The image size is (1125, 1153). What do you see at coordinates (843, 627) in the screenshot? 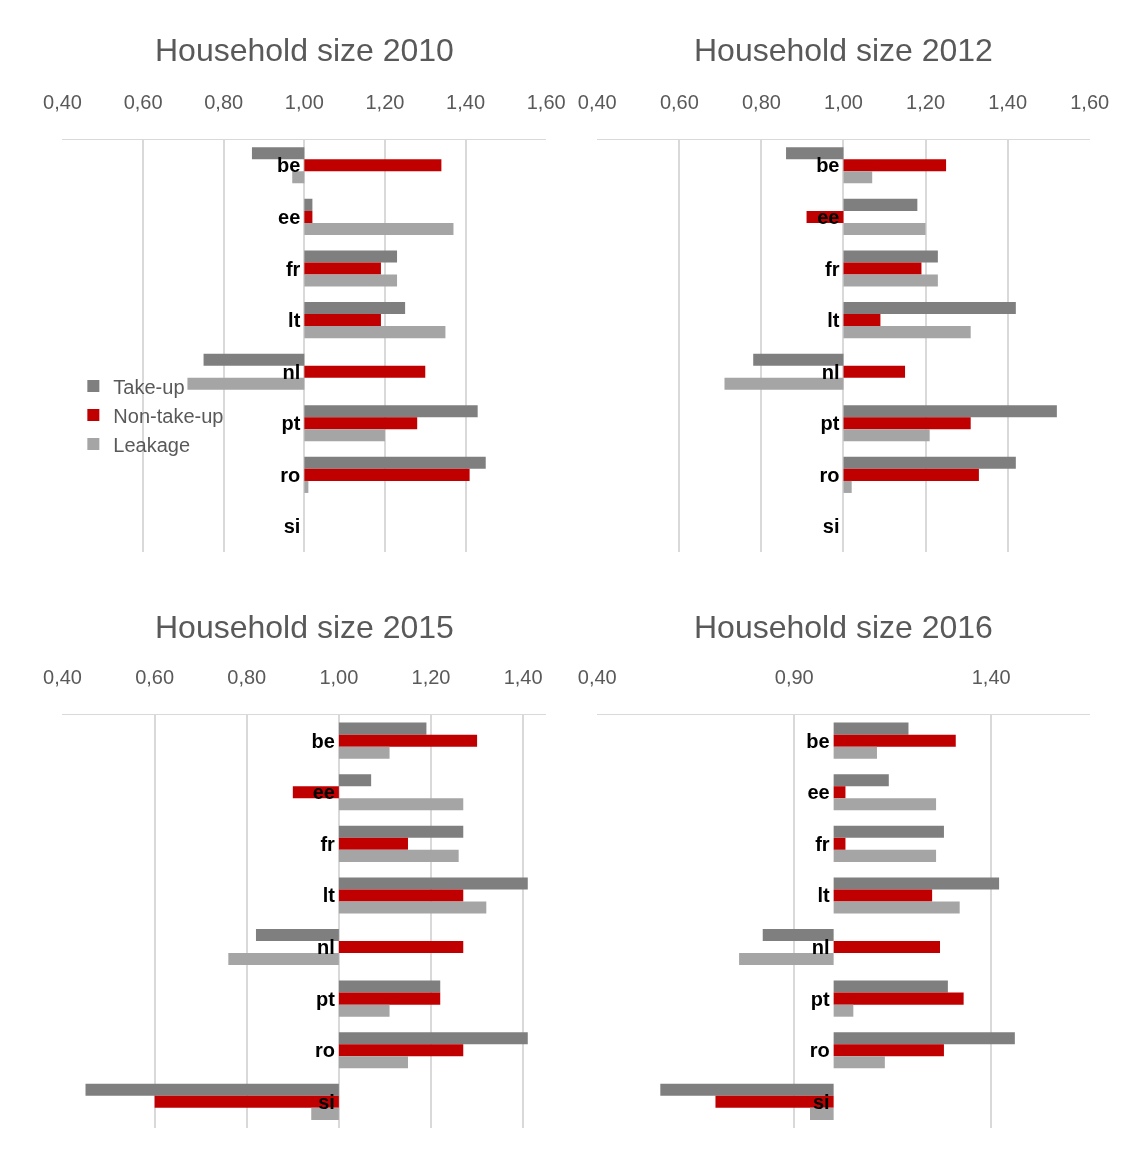
I see `chart-title: Household size 2016` at bounding box center [843, 627].